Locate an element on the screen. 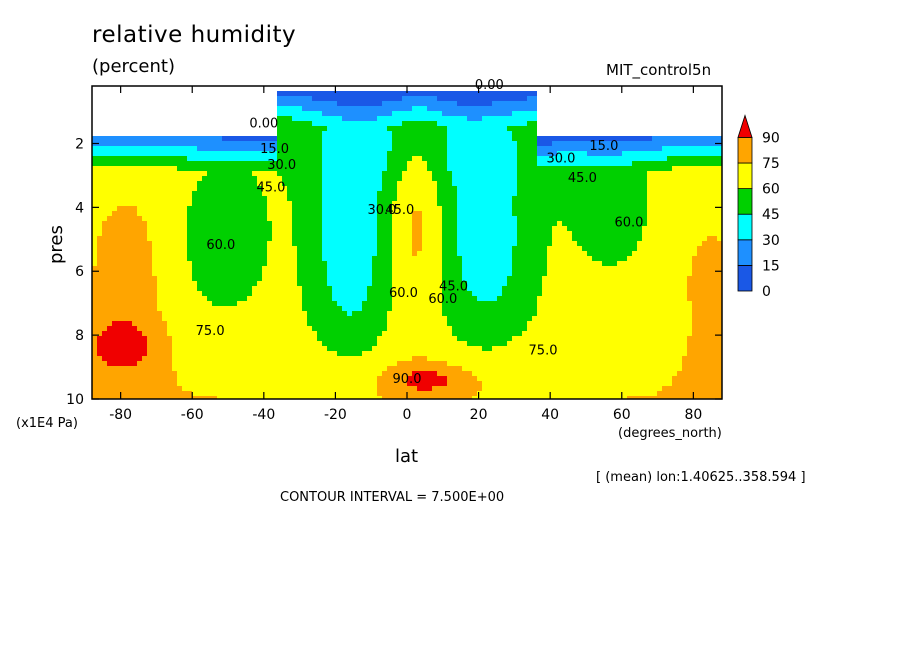  contour-label: 90.0 is located at coordinates (407, 379).